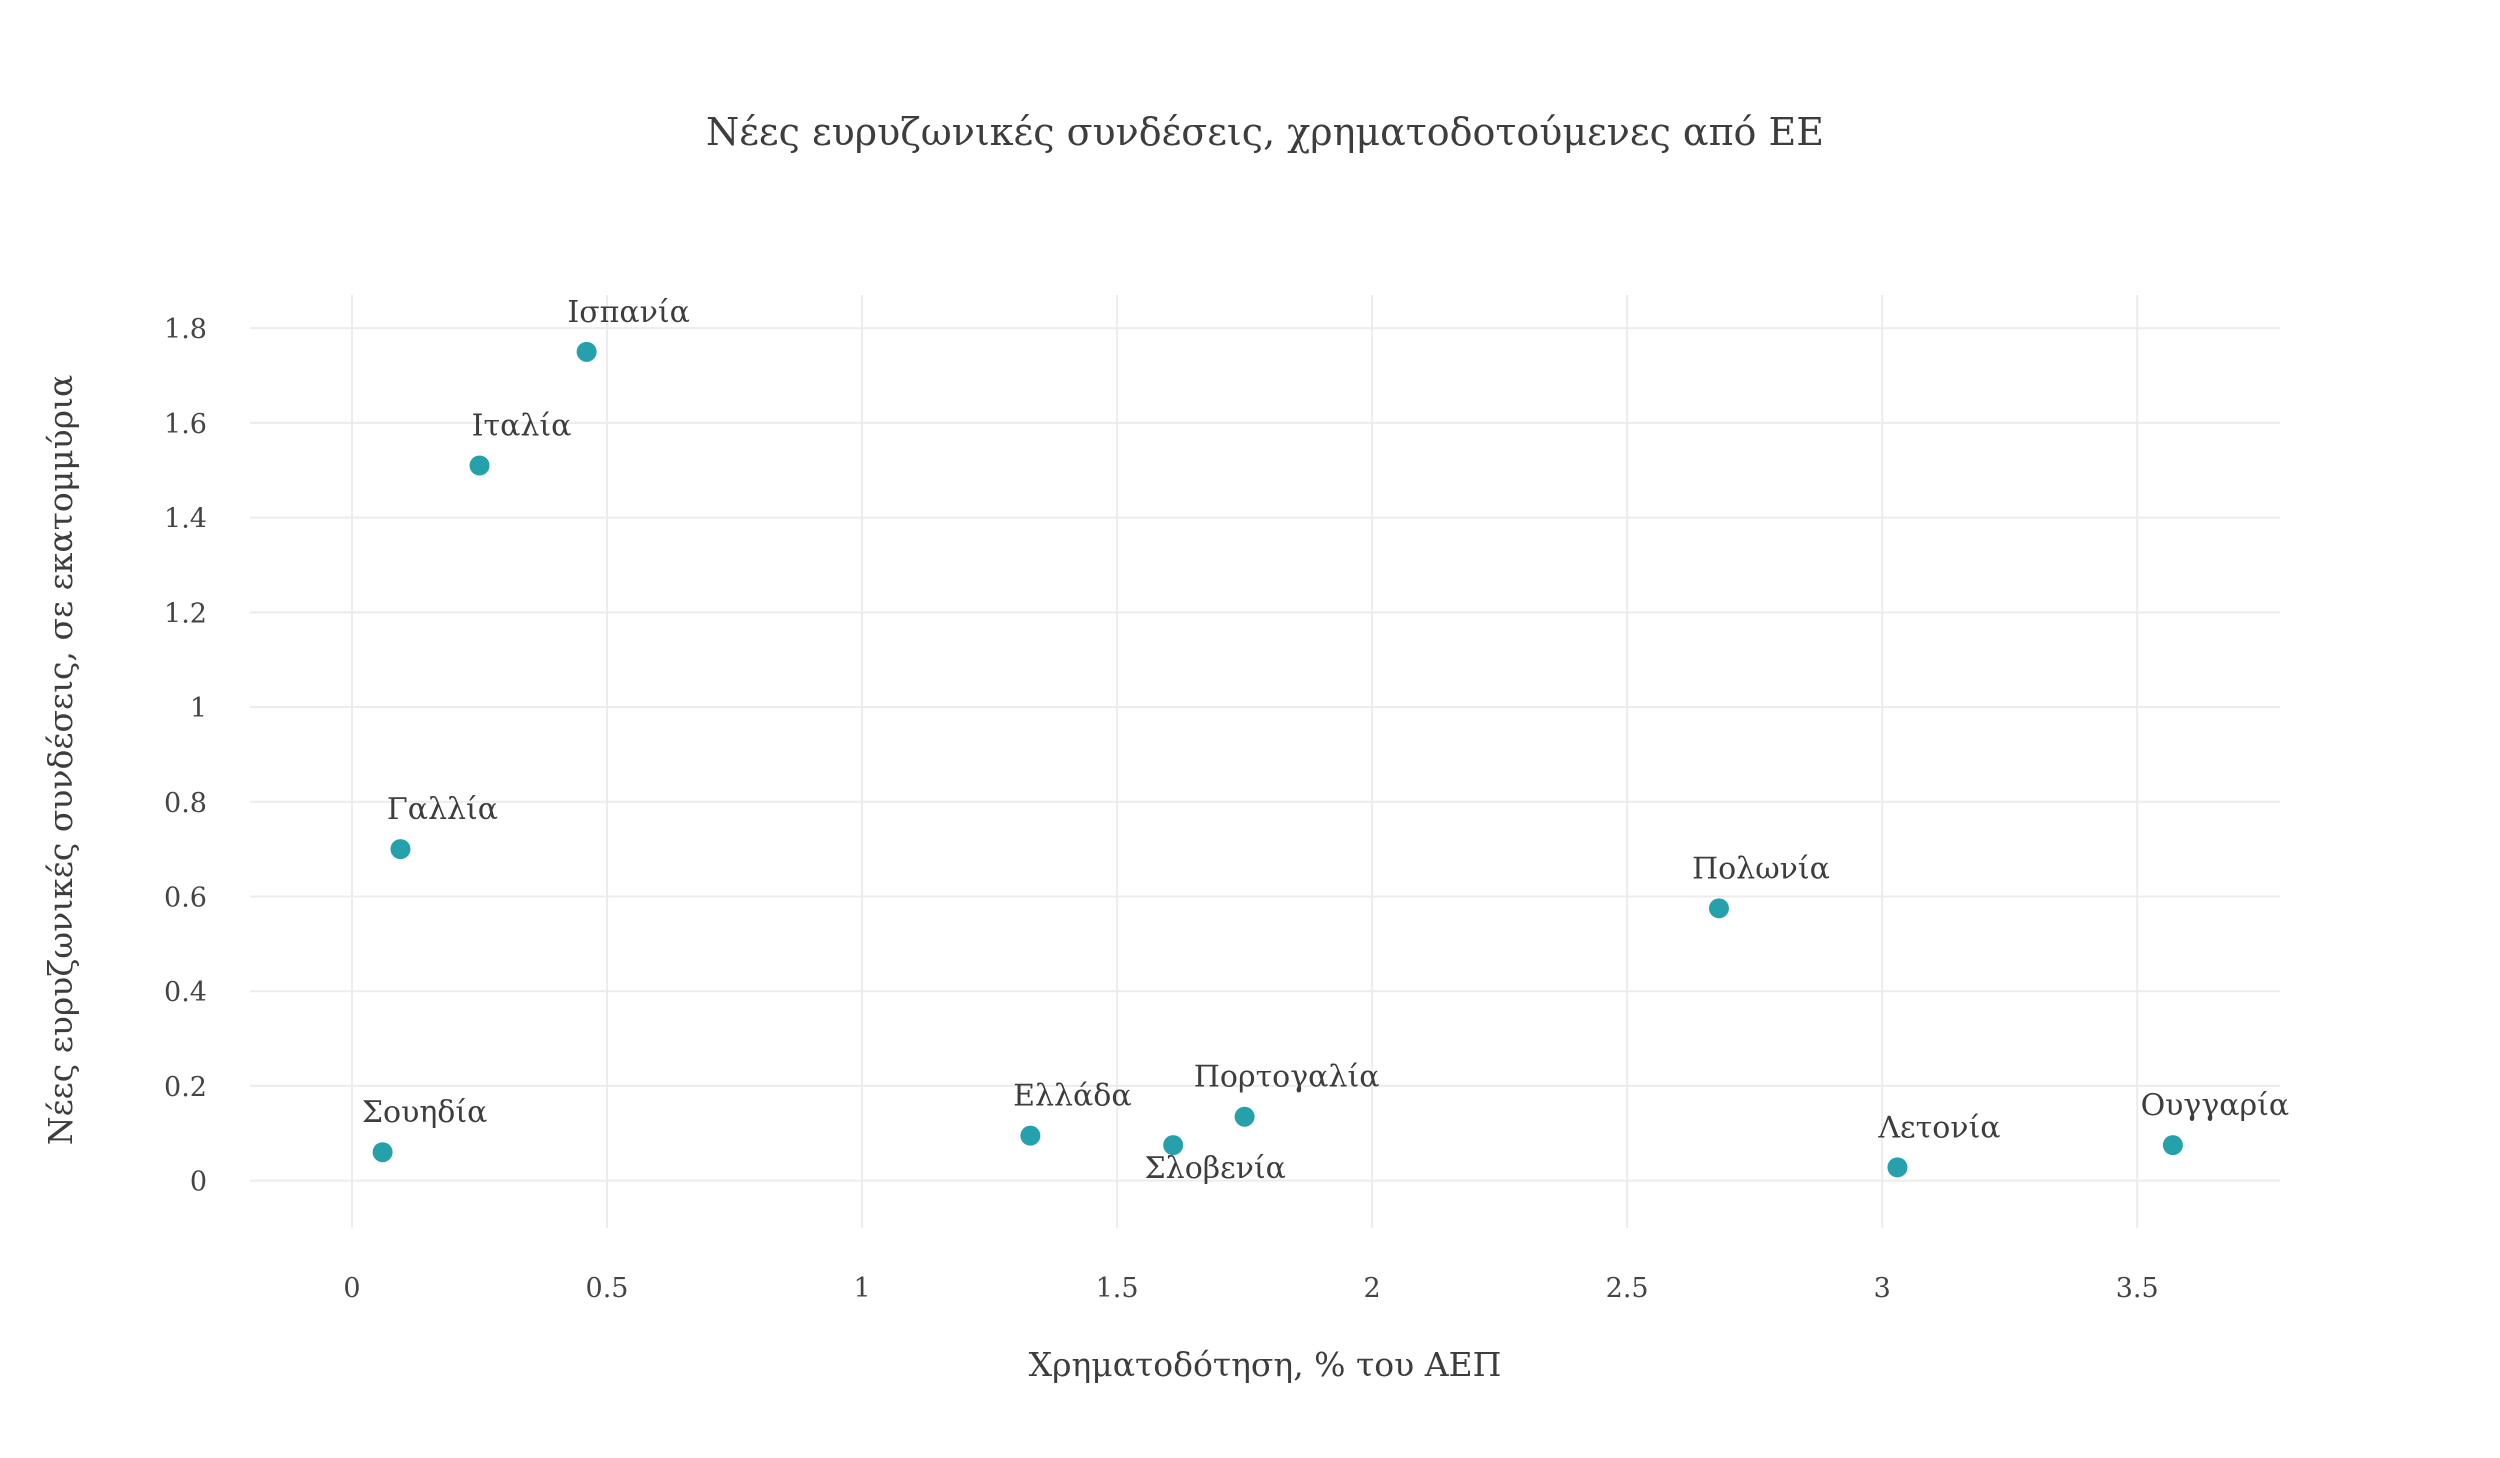 This screenshot has width=2500, height=1458. I want to click on data-point-label: Λετονία, so click(1938, 1127).